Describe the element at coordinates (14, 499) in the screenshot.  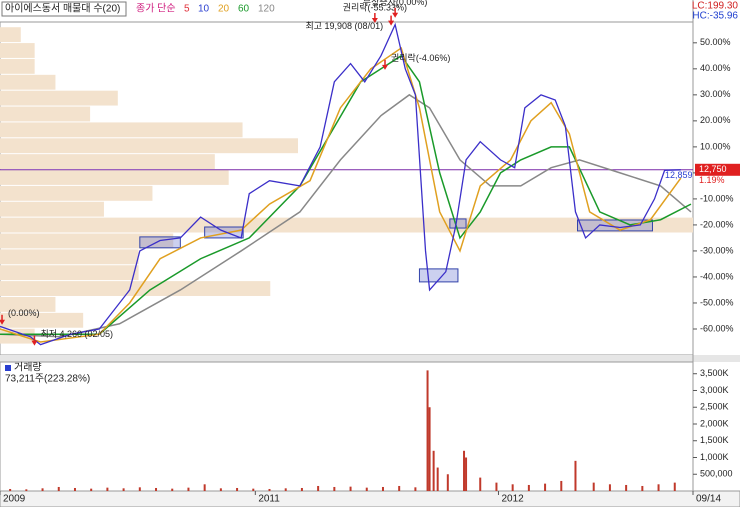
I see `x-tick-label: 2009` at that location.